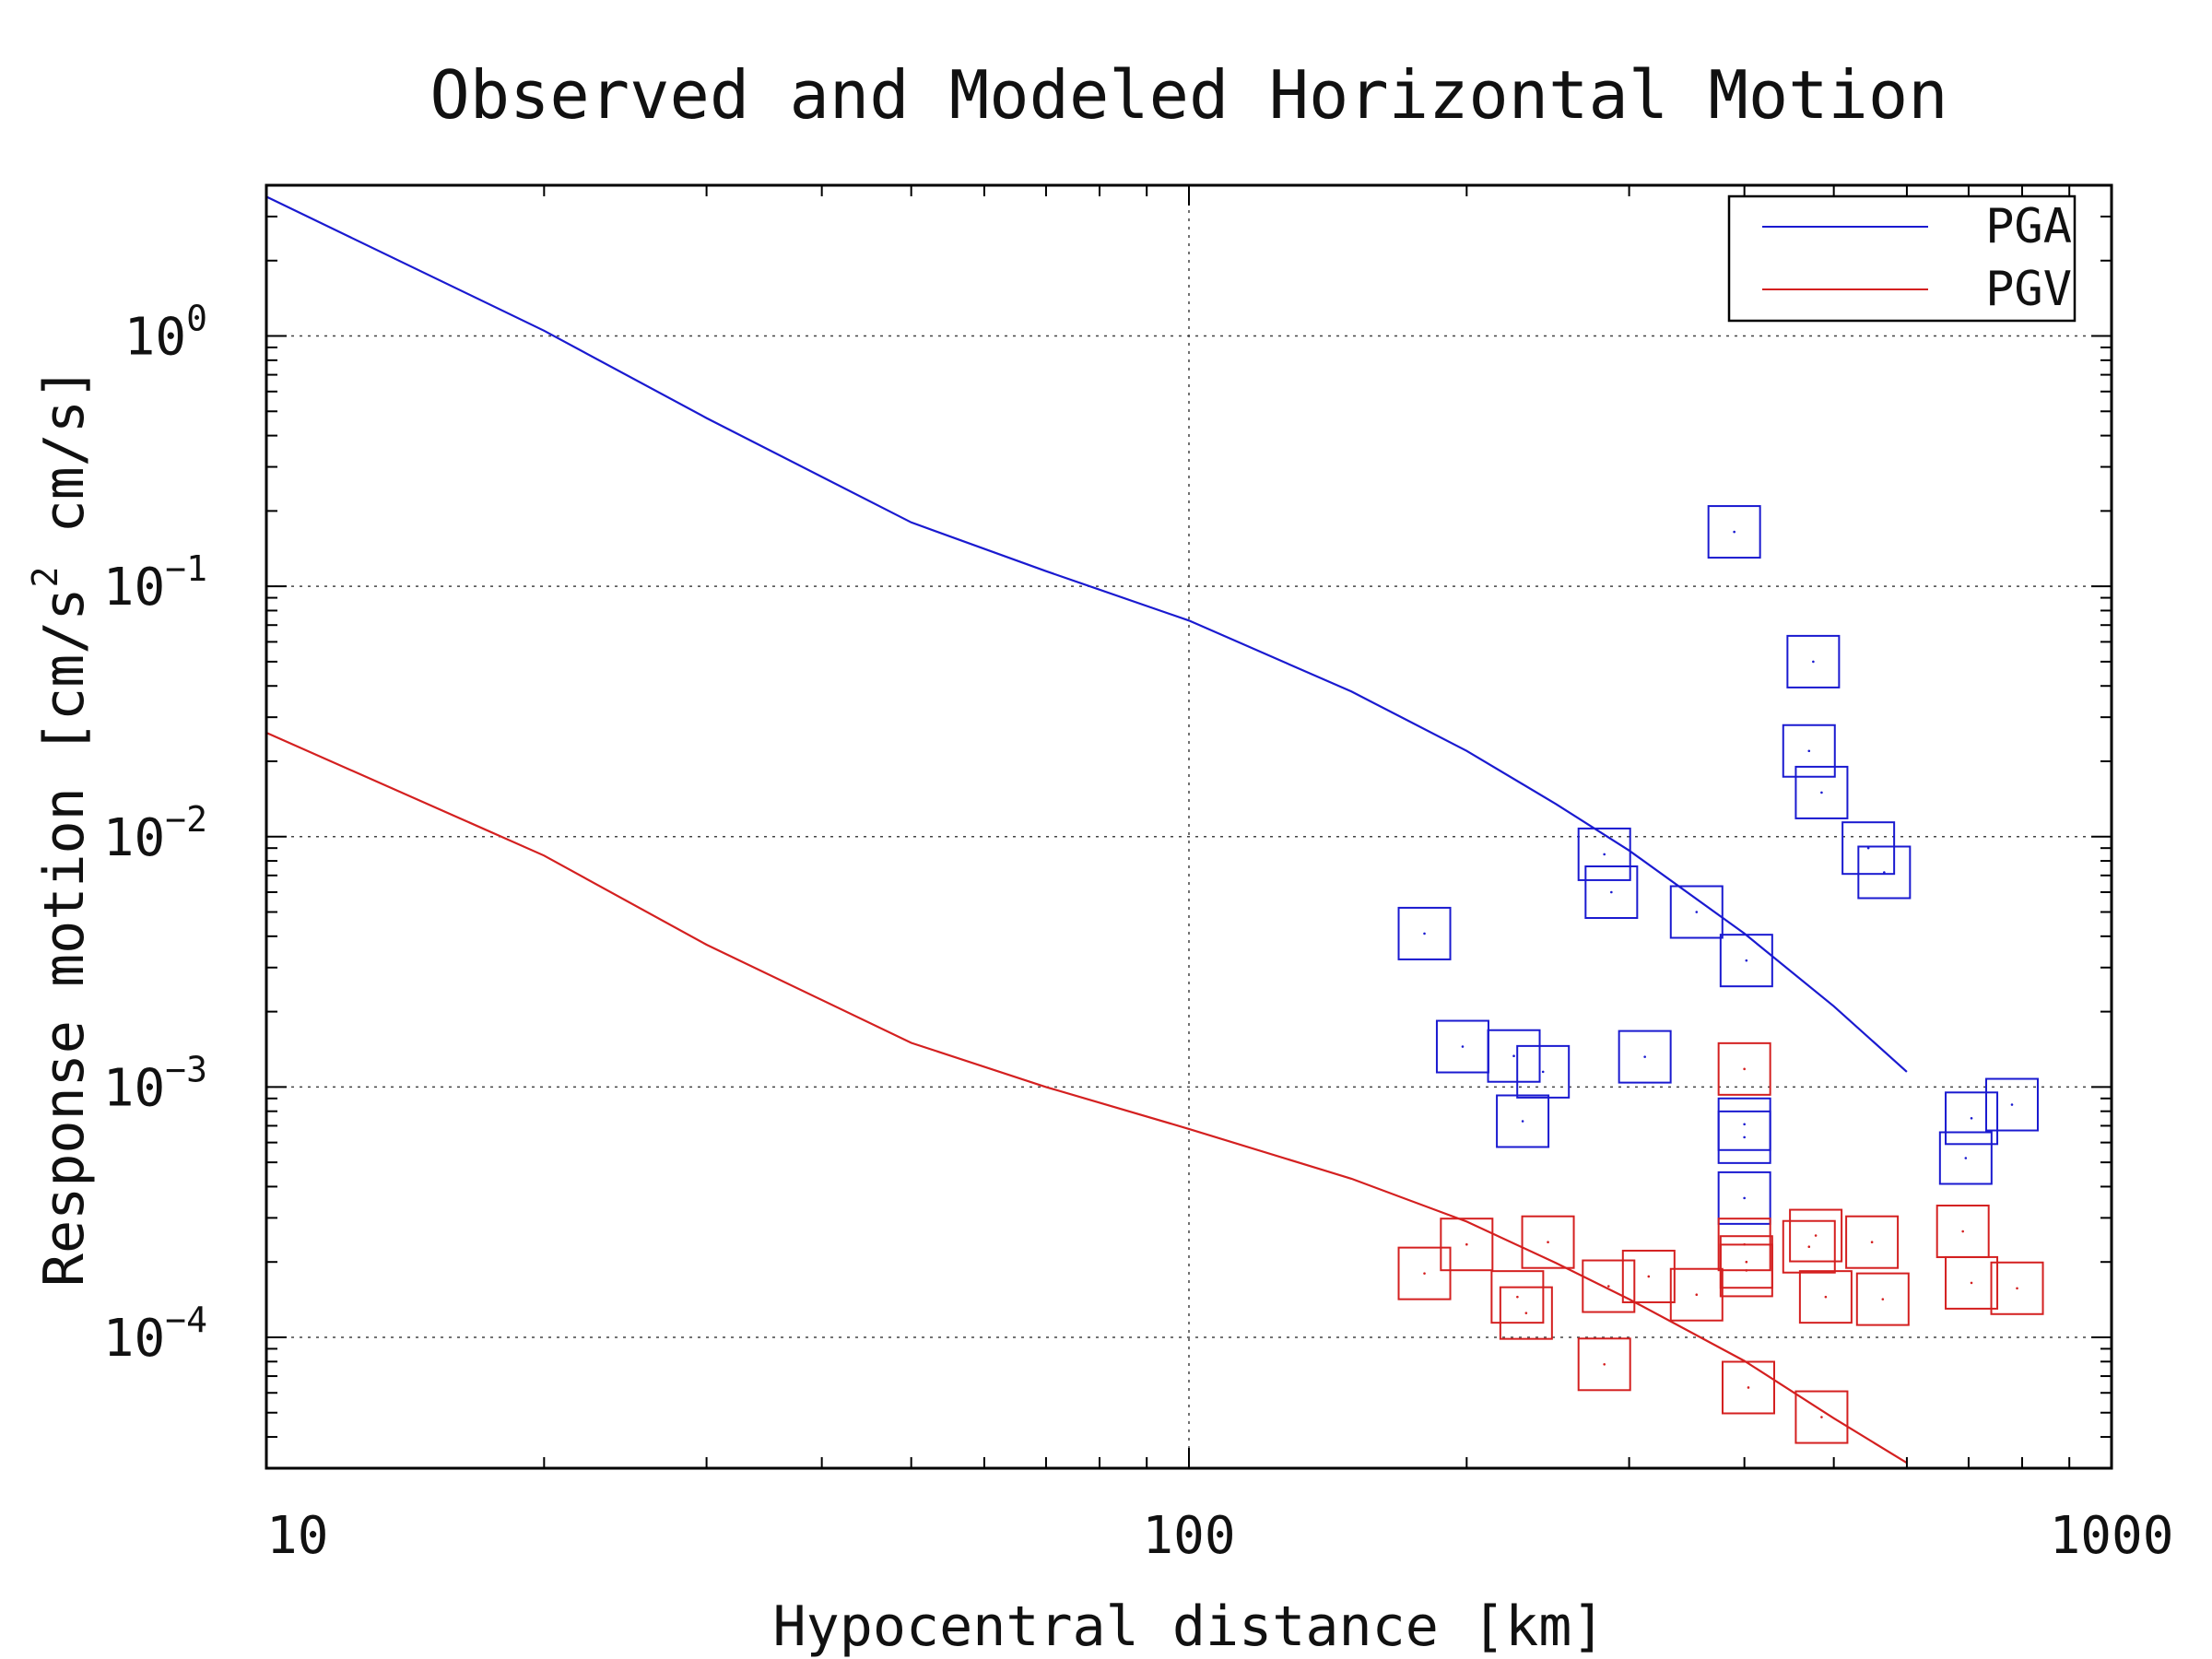 The image size is (2212, 1659). I want to click on y-tick-label: 10⁻³, so click(155, 1083).